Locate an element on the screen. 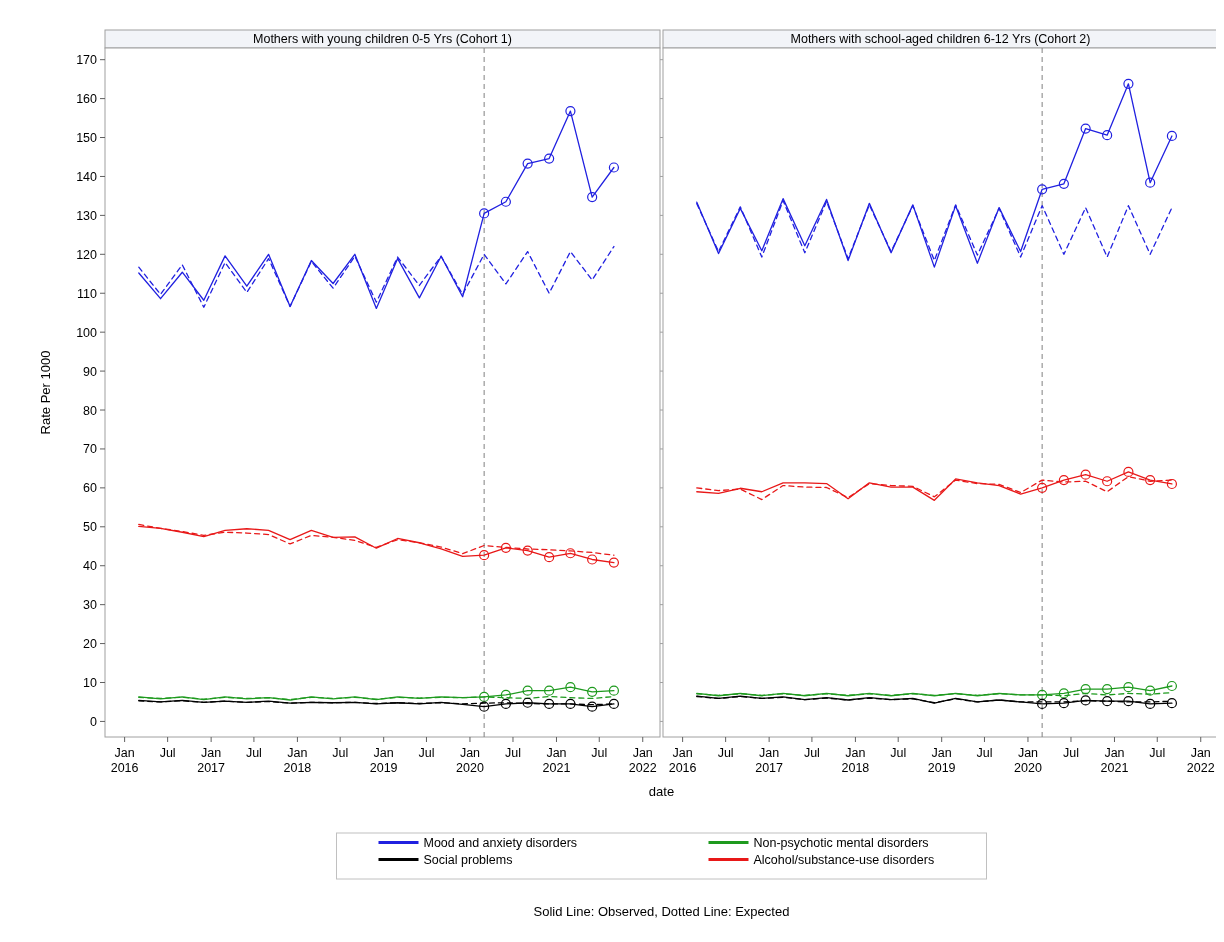 The width and height of the screenshot is (1224, 942). y-tick-label: 120 is located at coordinates (87, 254).